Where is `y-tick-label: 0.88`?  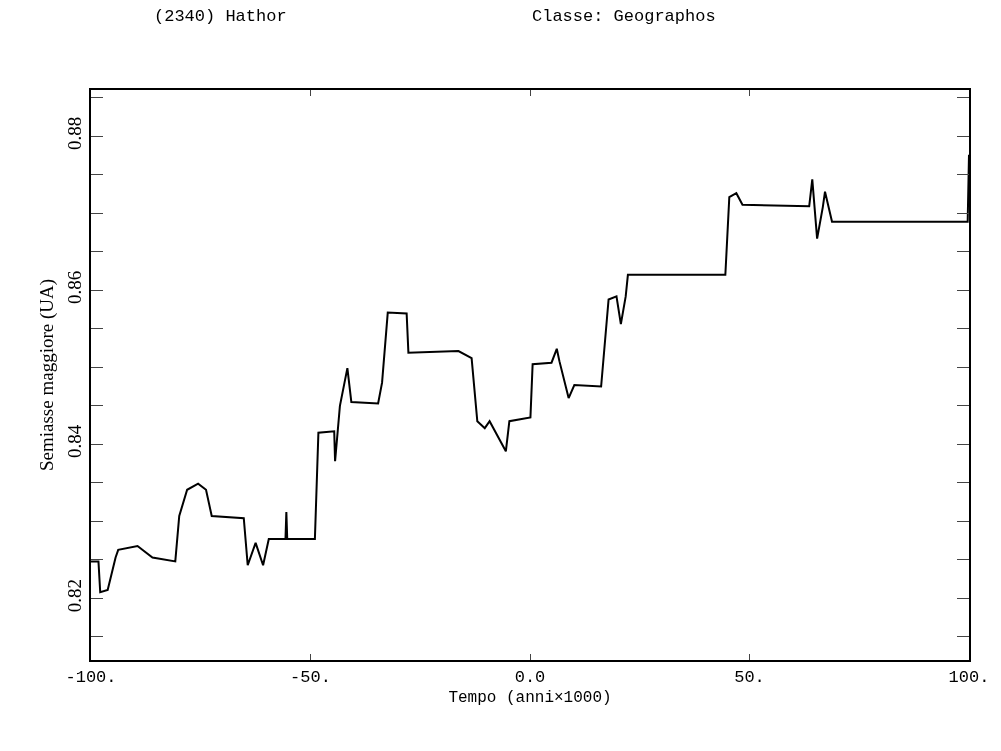 y-tick-label: 0.88 is located at coordinates (75, 133).